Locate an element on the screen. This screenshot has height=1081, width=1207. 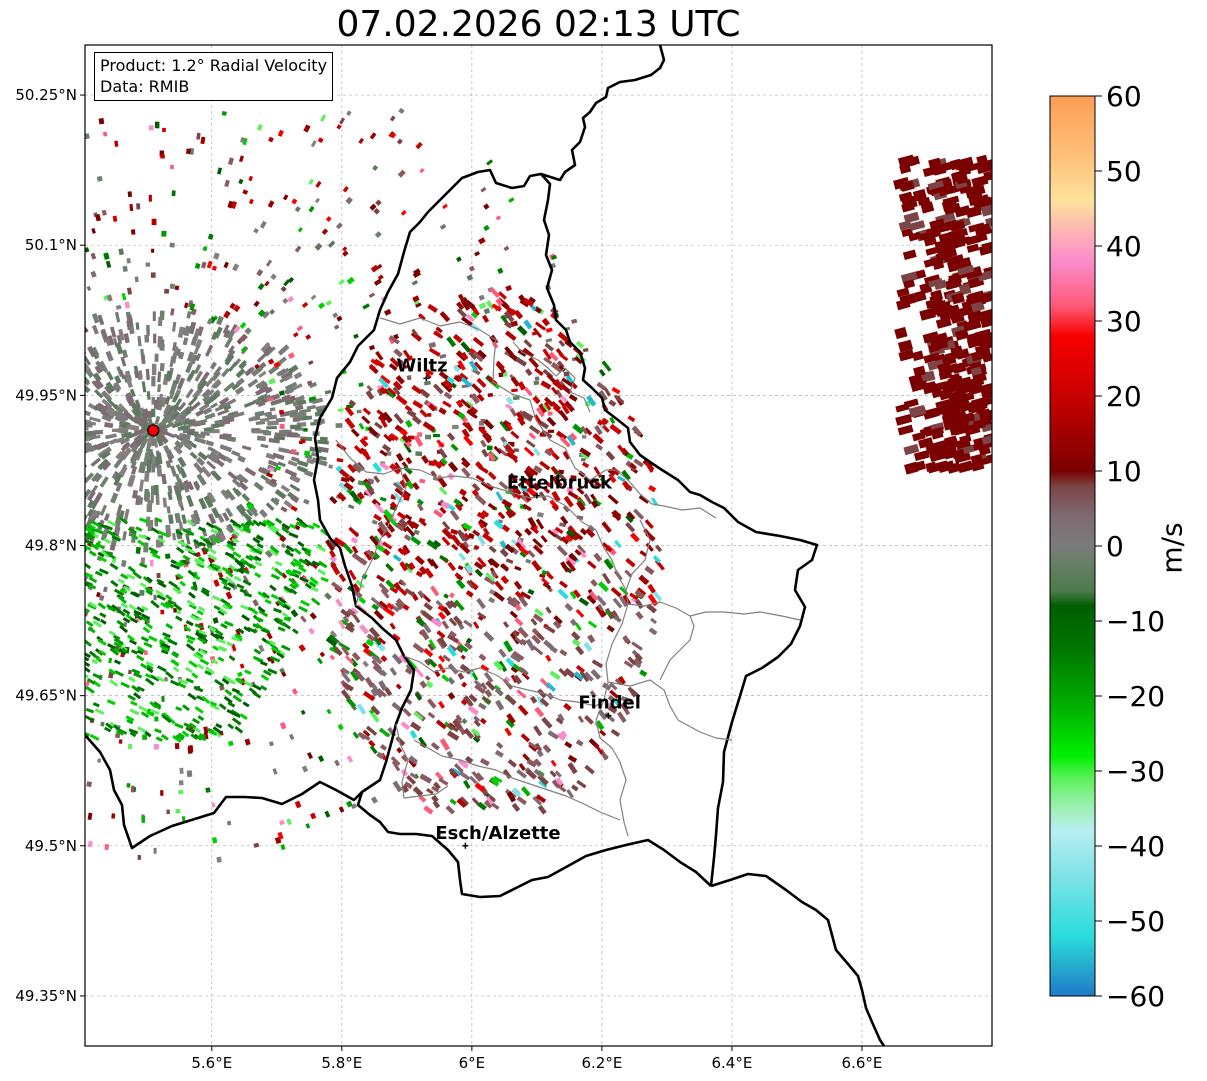
city-label: Ettelbruck is located at coordinates (560, 482).